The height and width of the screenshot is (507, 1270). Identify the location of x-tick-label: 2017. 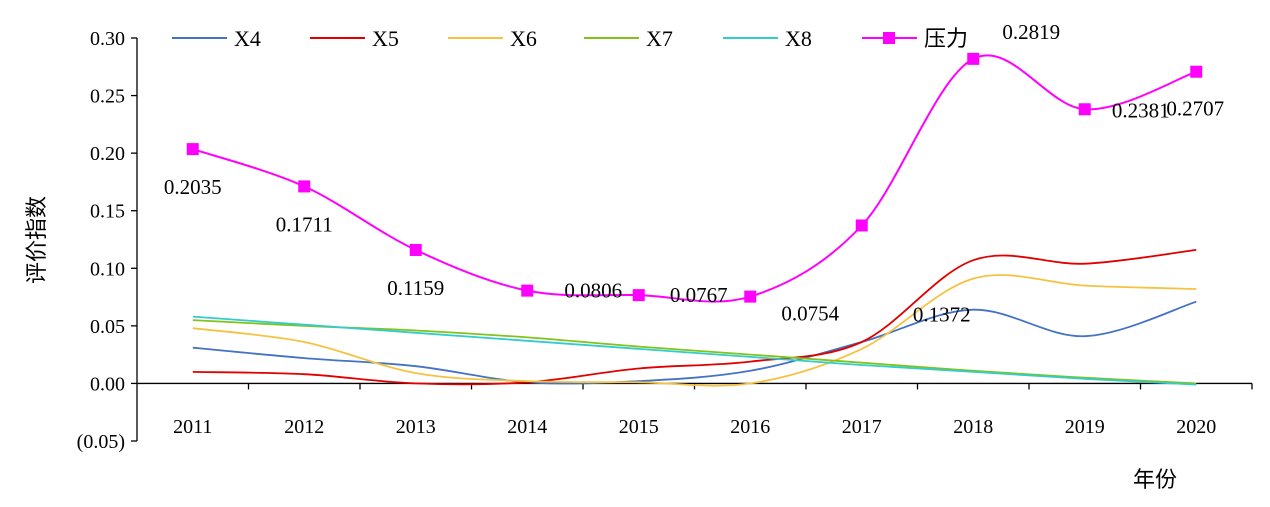
(862, 427).